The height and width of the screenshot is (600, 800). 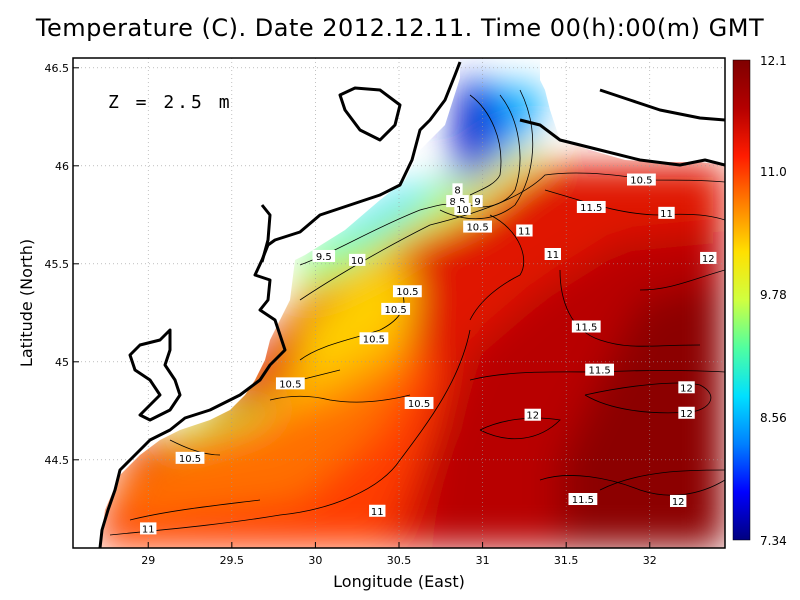 I want to click on colorbar-ticks: 12.1 11.0 9.78 8.56 7.34, so click(x=773, y=301).